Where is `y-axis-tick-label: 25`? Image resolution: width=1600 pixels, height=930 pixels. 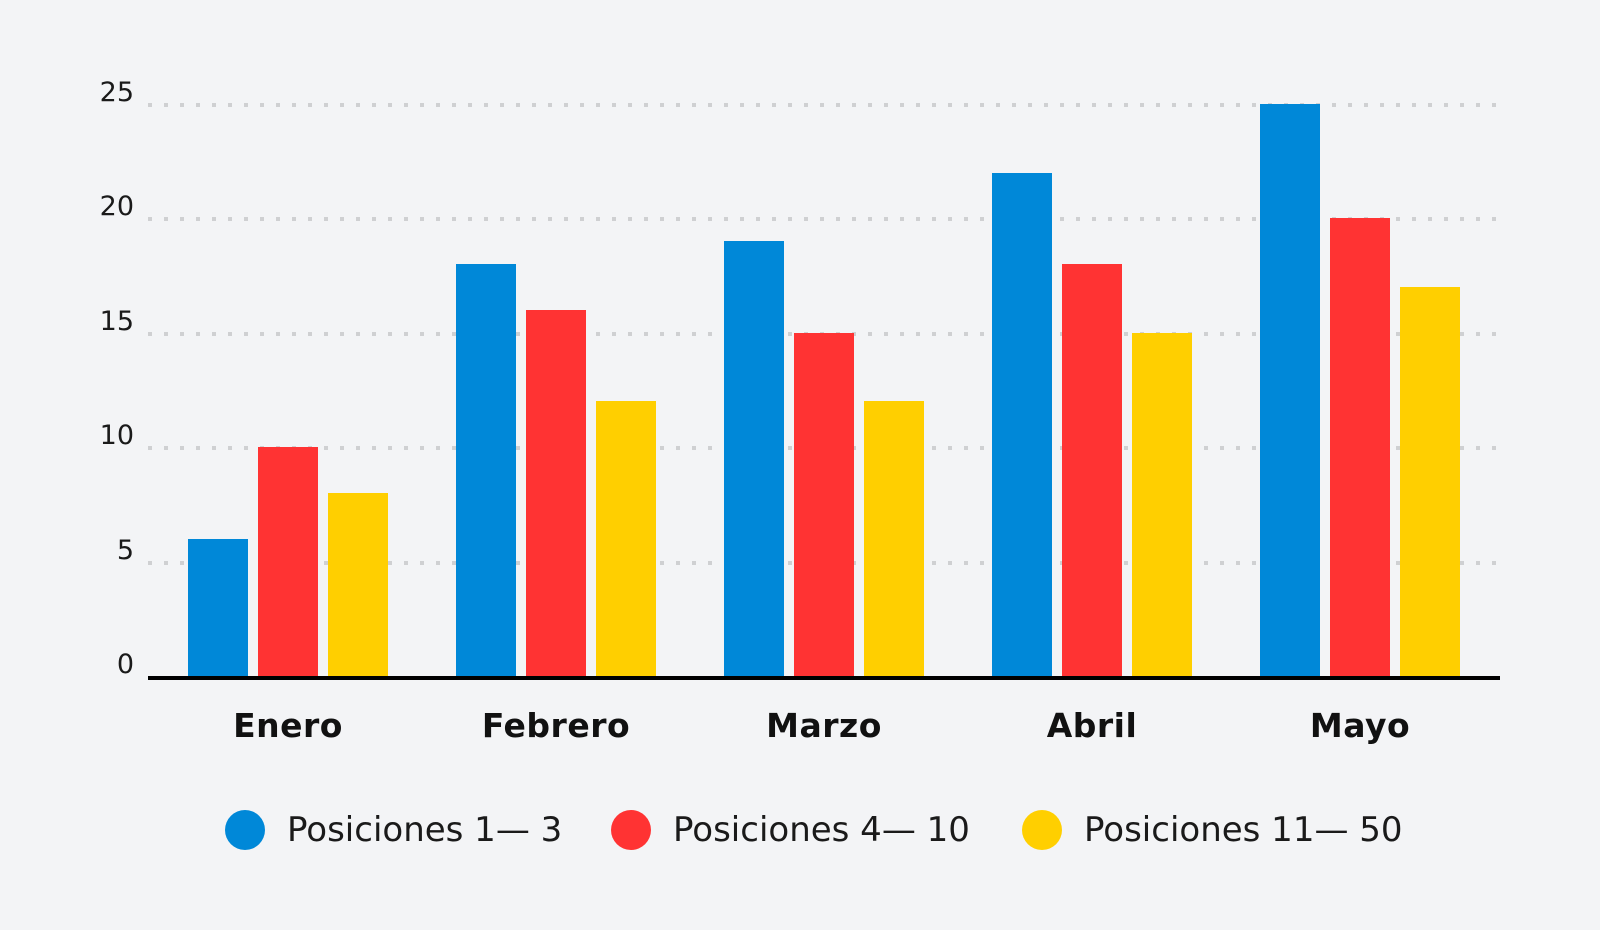
y-axis-tick-label: 25 is located at coordinates (116, 92).